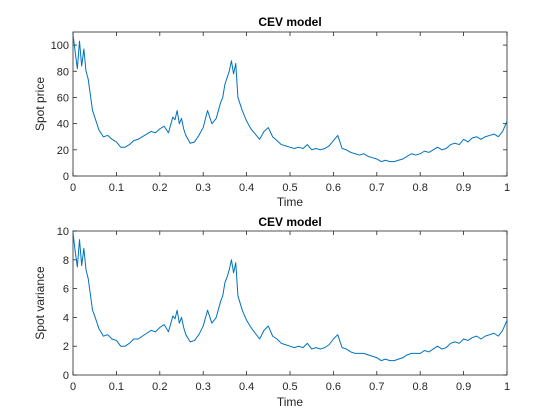  Describe the element at coordinates (66, 290) in the screenshot. I see `y-tick-label: 6` at that location.